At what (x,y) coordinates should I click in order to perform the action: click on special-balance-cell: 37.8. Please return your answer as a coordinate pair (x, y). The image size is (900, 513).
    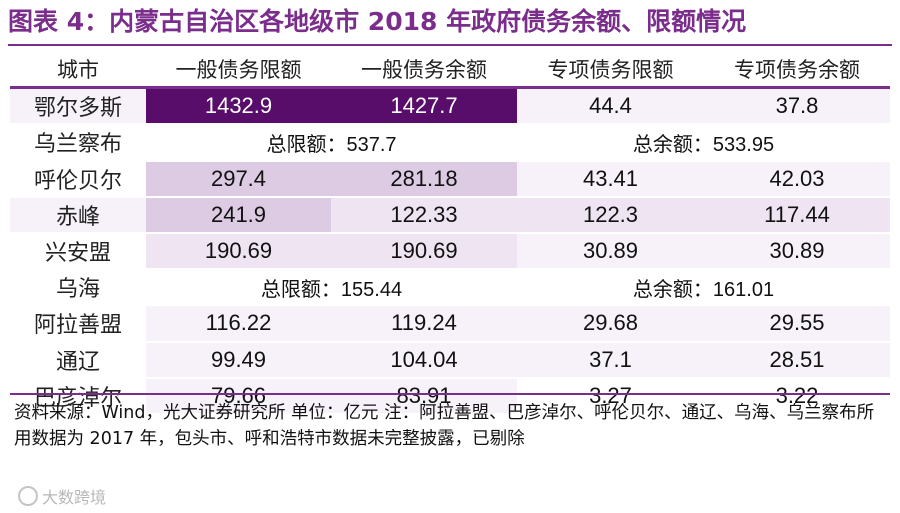
    Looking at the image, I should click on (797, 106).